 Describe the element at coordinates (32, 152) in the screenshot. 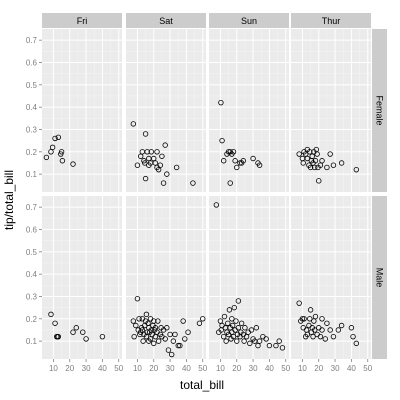

I see `y-tick-label: 0.2` at that location.